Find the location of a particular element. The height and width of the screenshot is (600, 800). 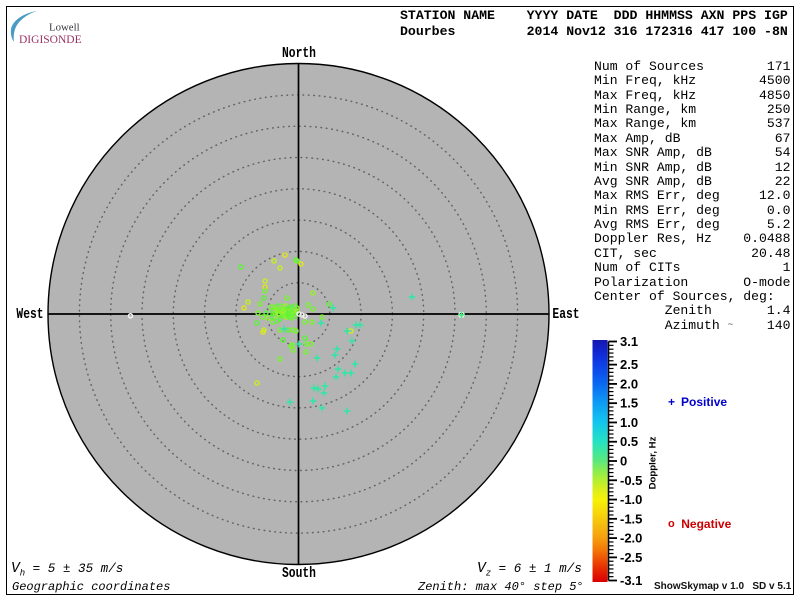

svg-text: DIGISONDE is located at coordinates (50, 40).